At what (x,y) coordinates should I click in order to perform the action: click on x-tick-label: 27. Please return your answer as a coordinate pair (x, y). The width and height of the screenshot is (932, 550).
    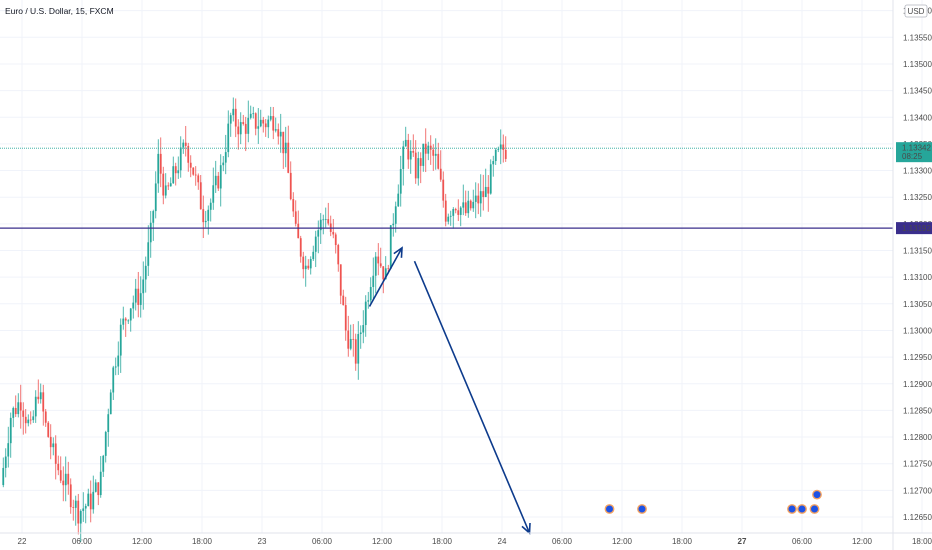
    Looking at the image, I should click on (742, 541).